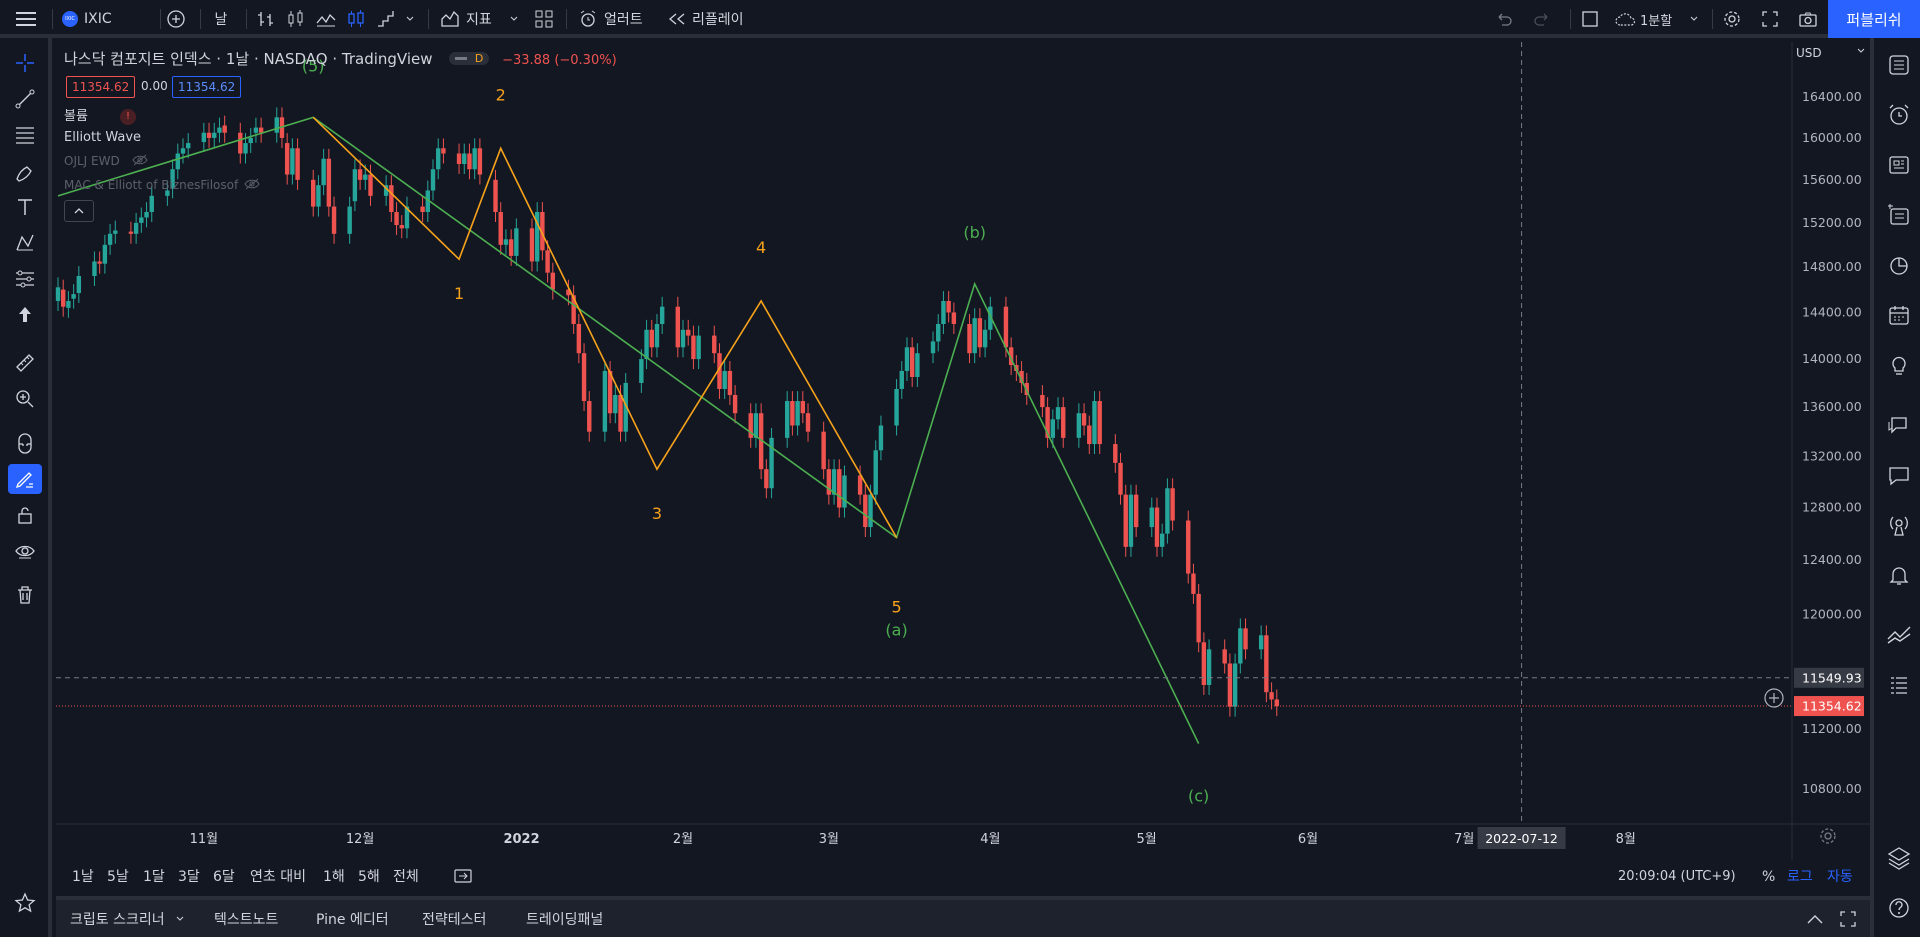 The height and width of the screenshot is (937, 1920). Describe the element at coordinates (106, 161) in the screenshot. I see `indicator-ojlj-ewd: OJLJ EWD` at that location.